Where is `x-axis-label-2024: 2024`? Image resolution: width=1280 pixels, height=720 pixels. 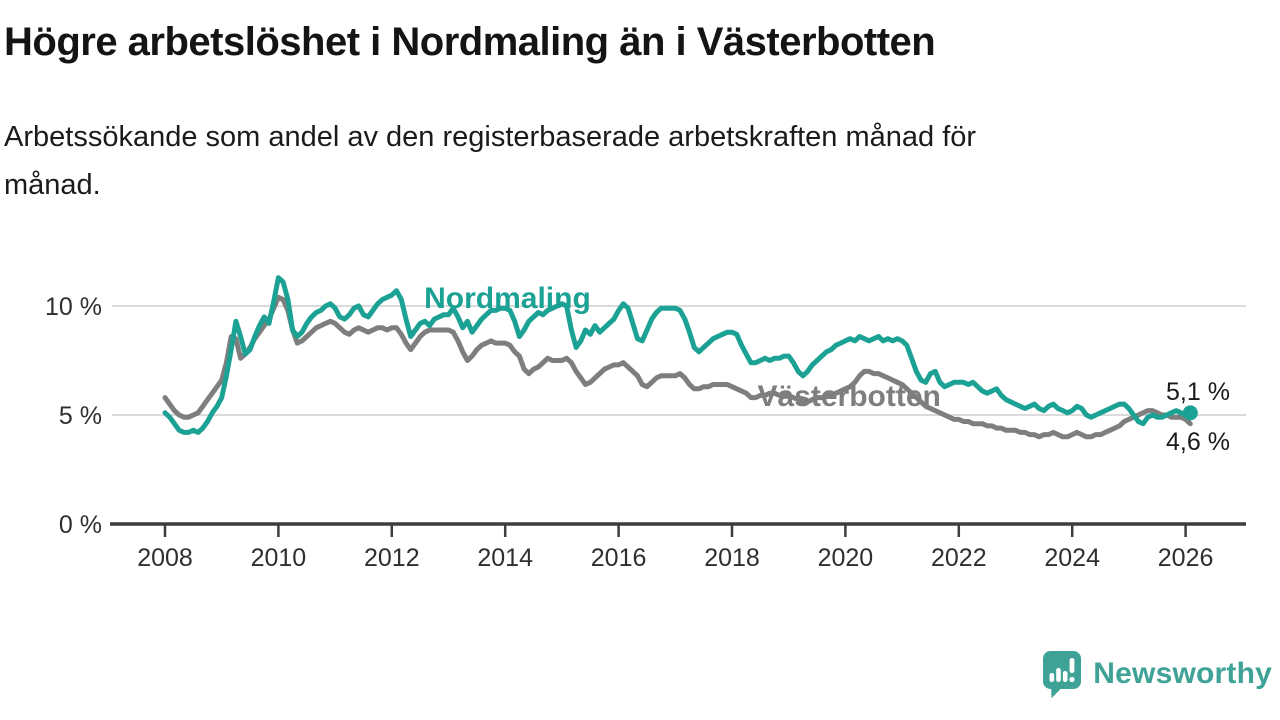
x-axis-label-2024: 2024 is located at coordinates (1072, 558).